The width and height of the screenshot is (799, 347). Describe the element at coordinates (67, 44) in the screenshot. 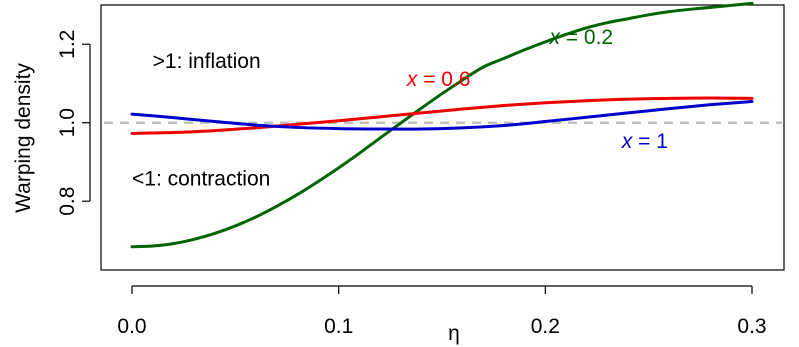

I see `y-tick-label: 1.2` at that location.